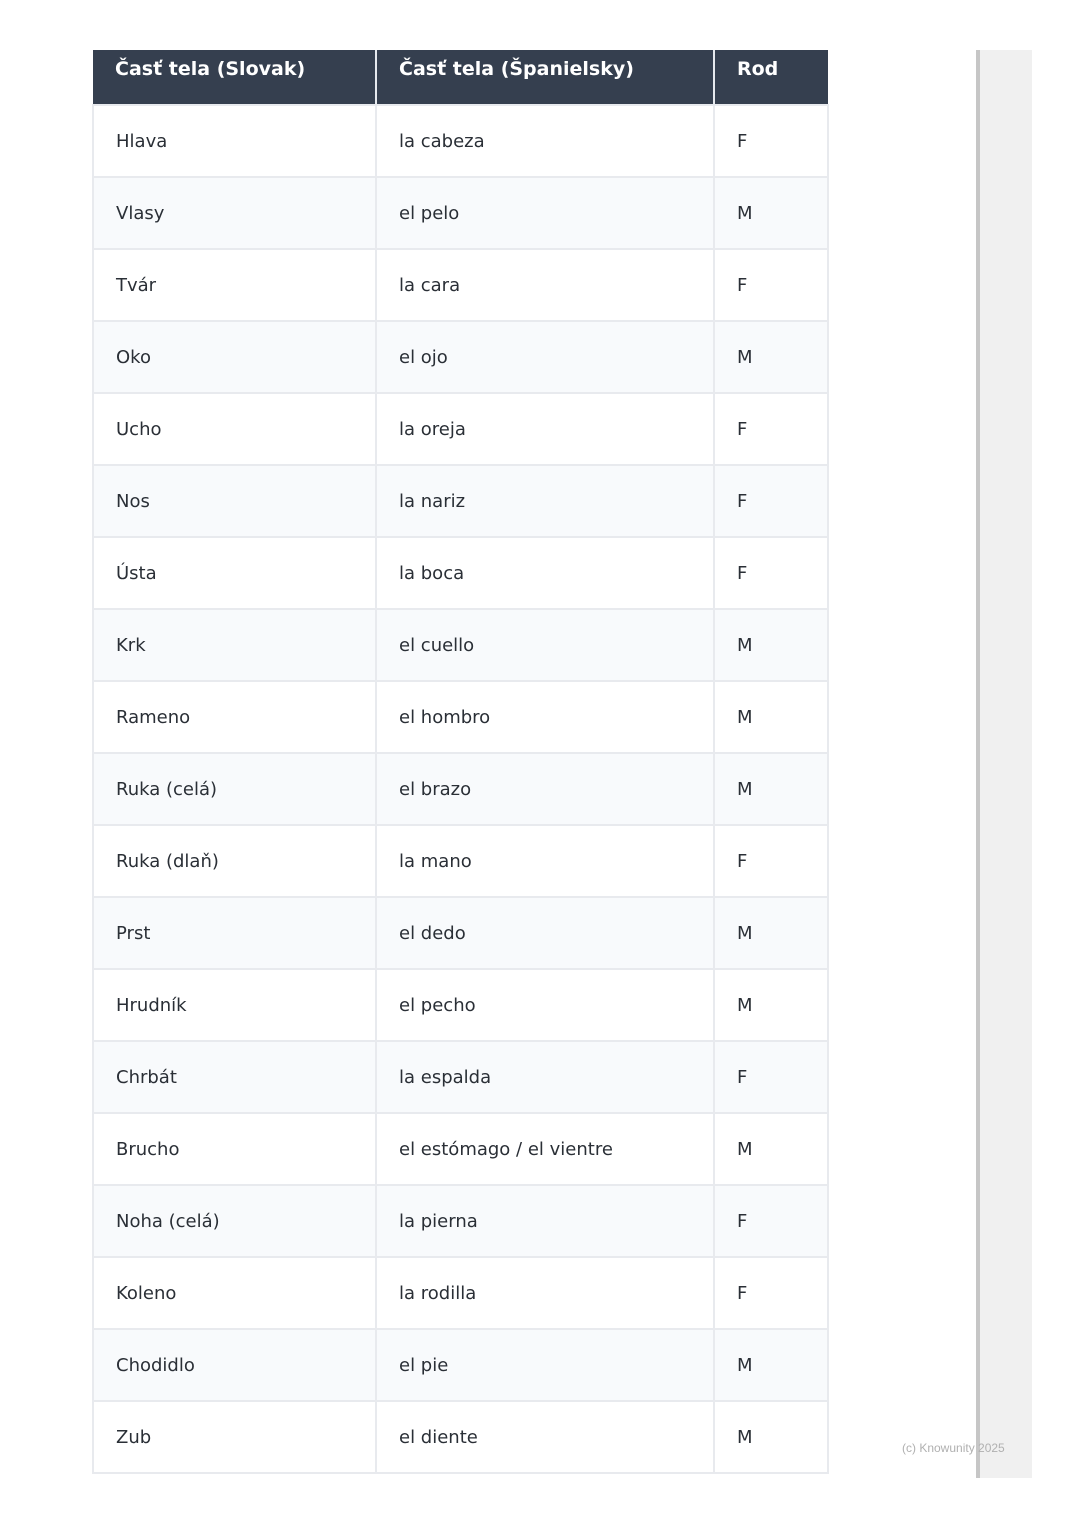 This screenshot has width=1080, height=1528. I want to click on table-row: Ucho la oreja F, so click(460, 429).